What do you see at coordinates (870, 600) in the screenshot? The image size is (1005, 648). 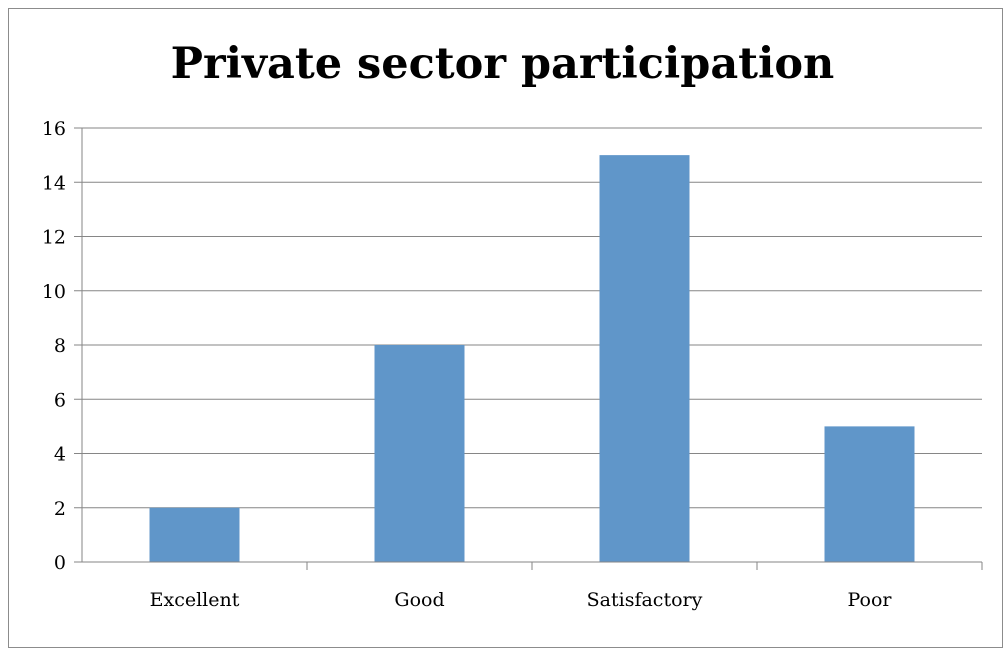 I see `x-tick-label: Poor` at bounding box center [870, 600].